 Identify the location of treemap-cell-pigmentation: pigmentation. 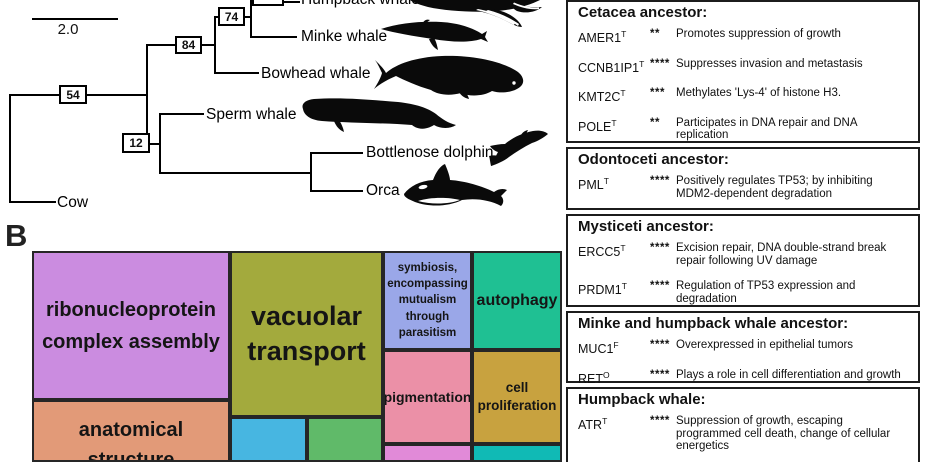
(427, 397).